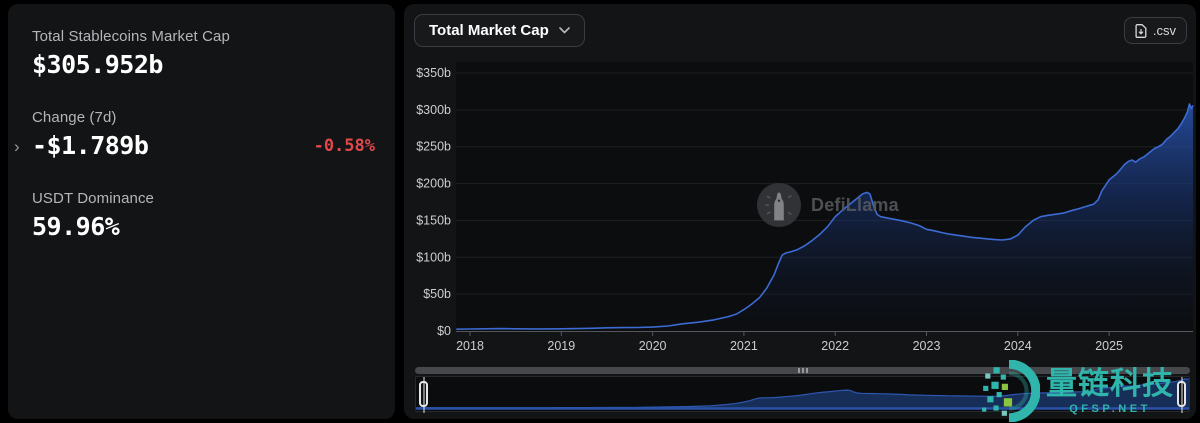 This screenshot has width=1200, height=423. What do you see at coordinates (17, 146) in the screenshot?
I see `expand-chevron-icon: ›` at bounding box center [17, 146].